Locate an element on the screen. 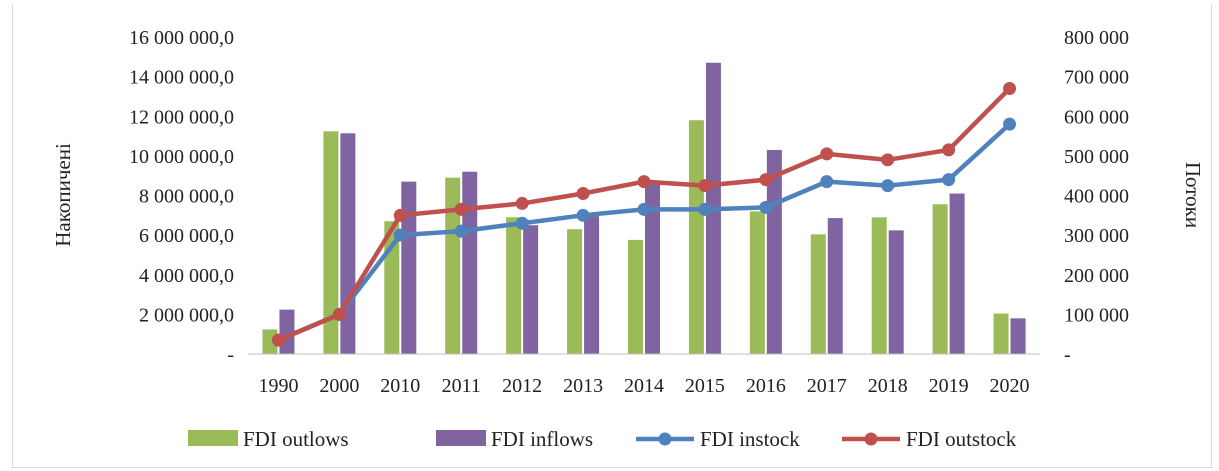 This screenshot has width=1219, height=471. legend-label-fdi-instock: FDI instock is located at coordinates (750, 439).